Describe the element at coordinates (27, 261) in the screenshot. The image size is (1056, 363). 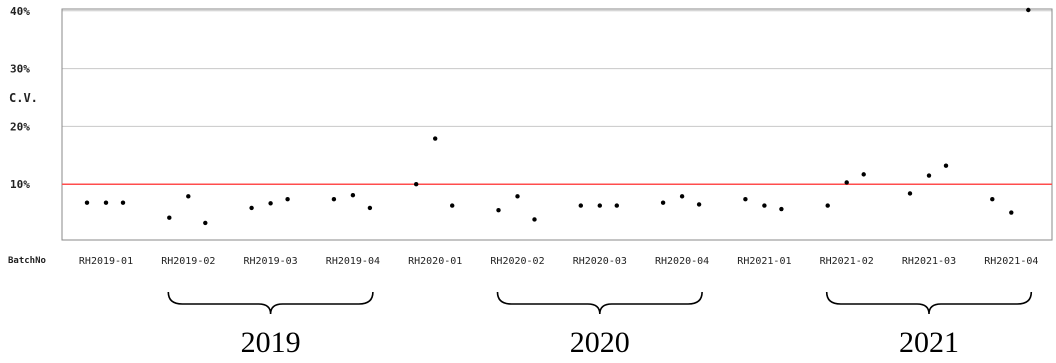
I see `x-axis-label: BatchNo` at that location.